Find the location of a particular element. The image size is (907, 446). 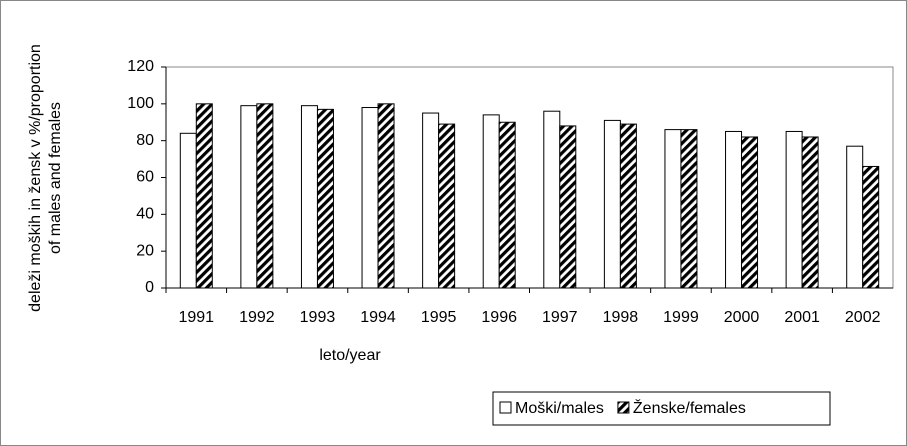

y-tick-label: 60 is located at coordinates (145, 177).